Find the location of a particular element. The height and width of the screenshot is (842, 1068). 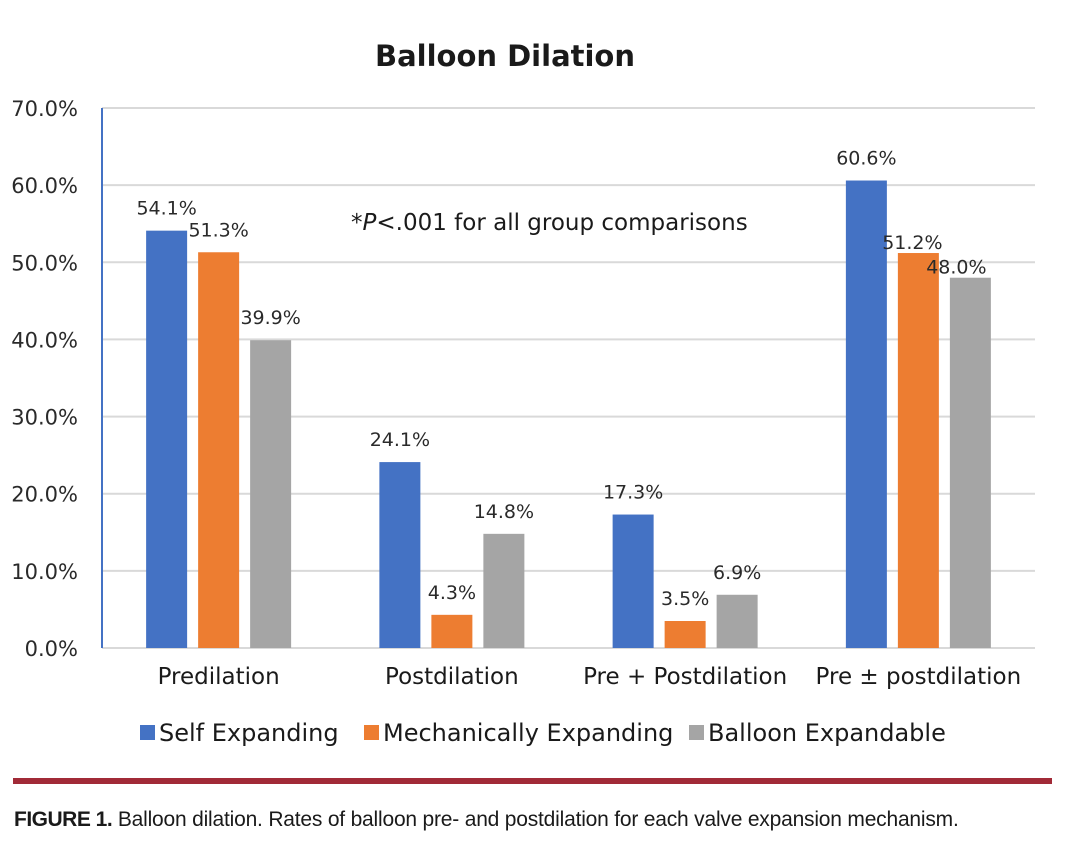

caption-divider is located at coordinates (532, 781).